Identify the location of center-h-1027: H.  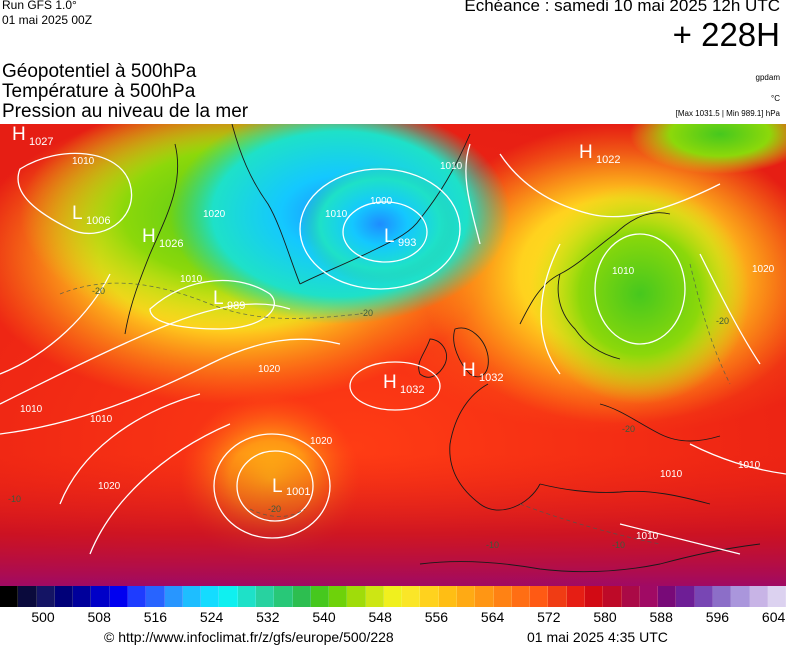
(19, 134).